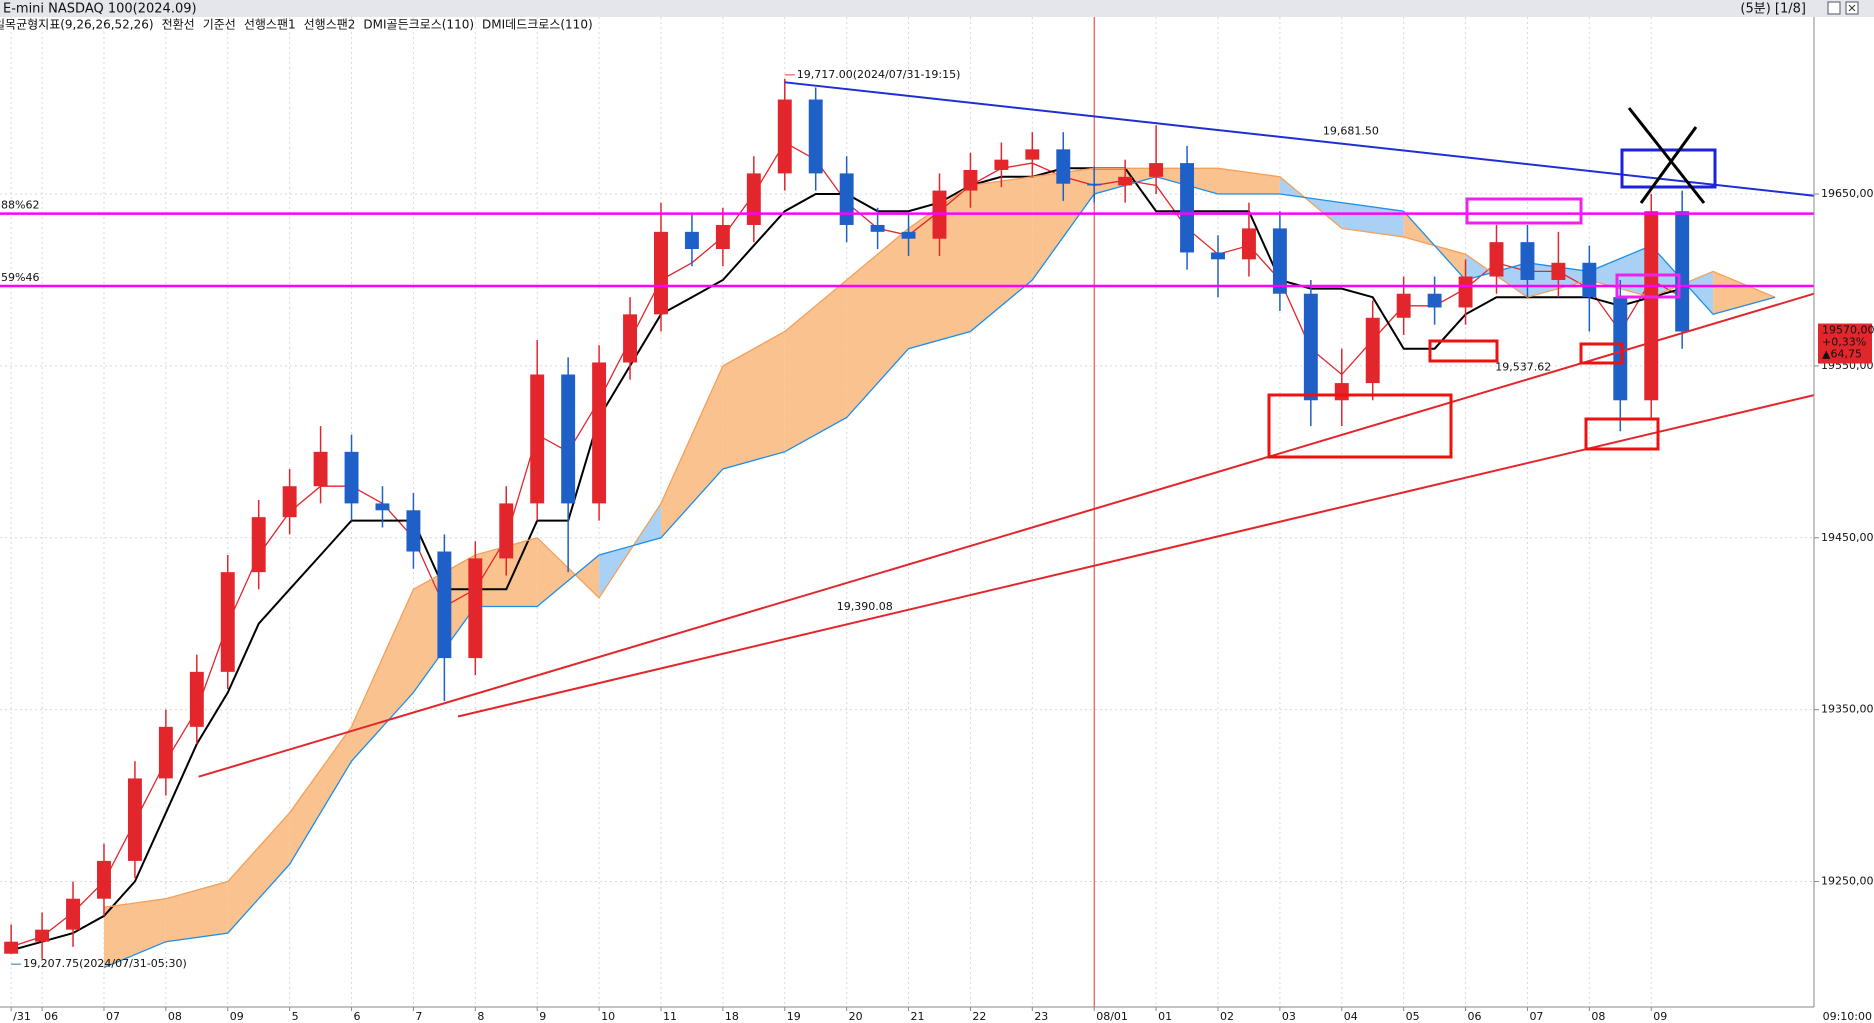 The image size is (1874, 1023). What do you see at coordinates (1523, 367) in the screenshot?
I see `trendline-label: 19,537.62` at bounding box center [1523, 367].